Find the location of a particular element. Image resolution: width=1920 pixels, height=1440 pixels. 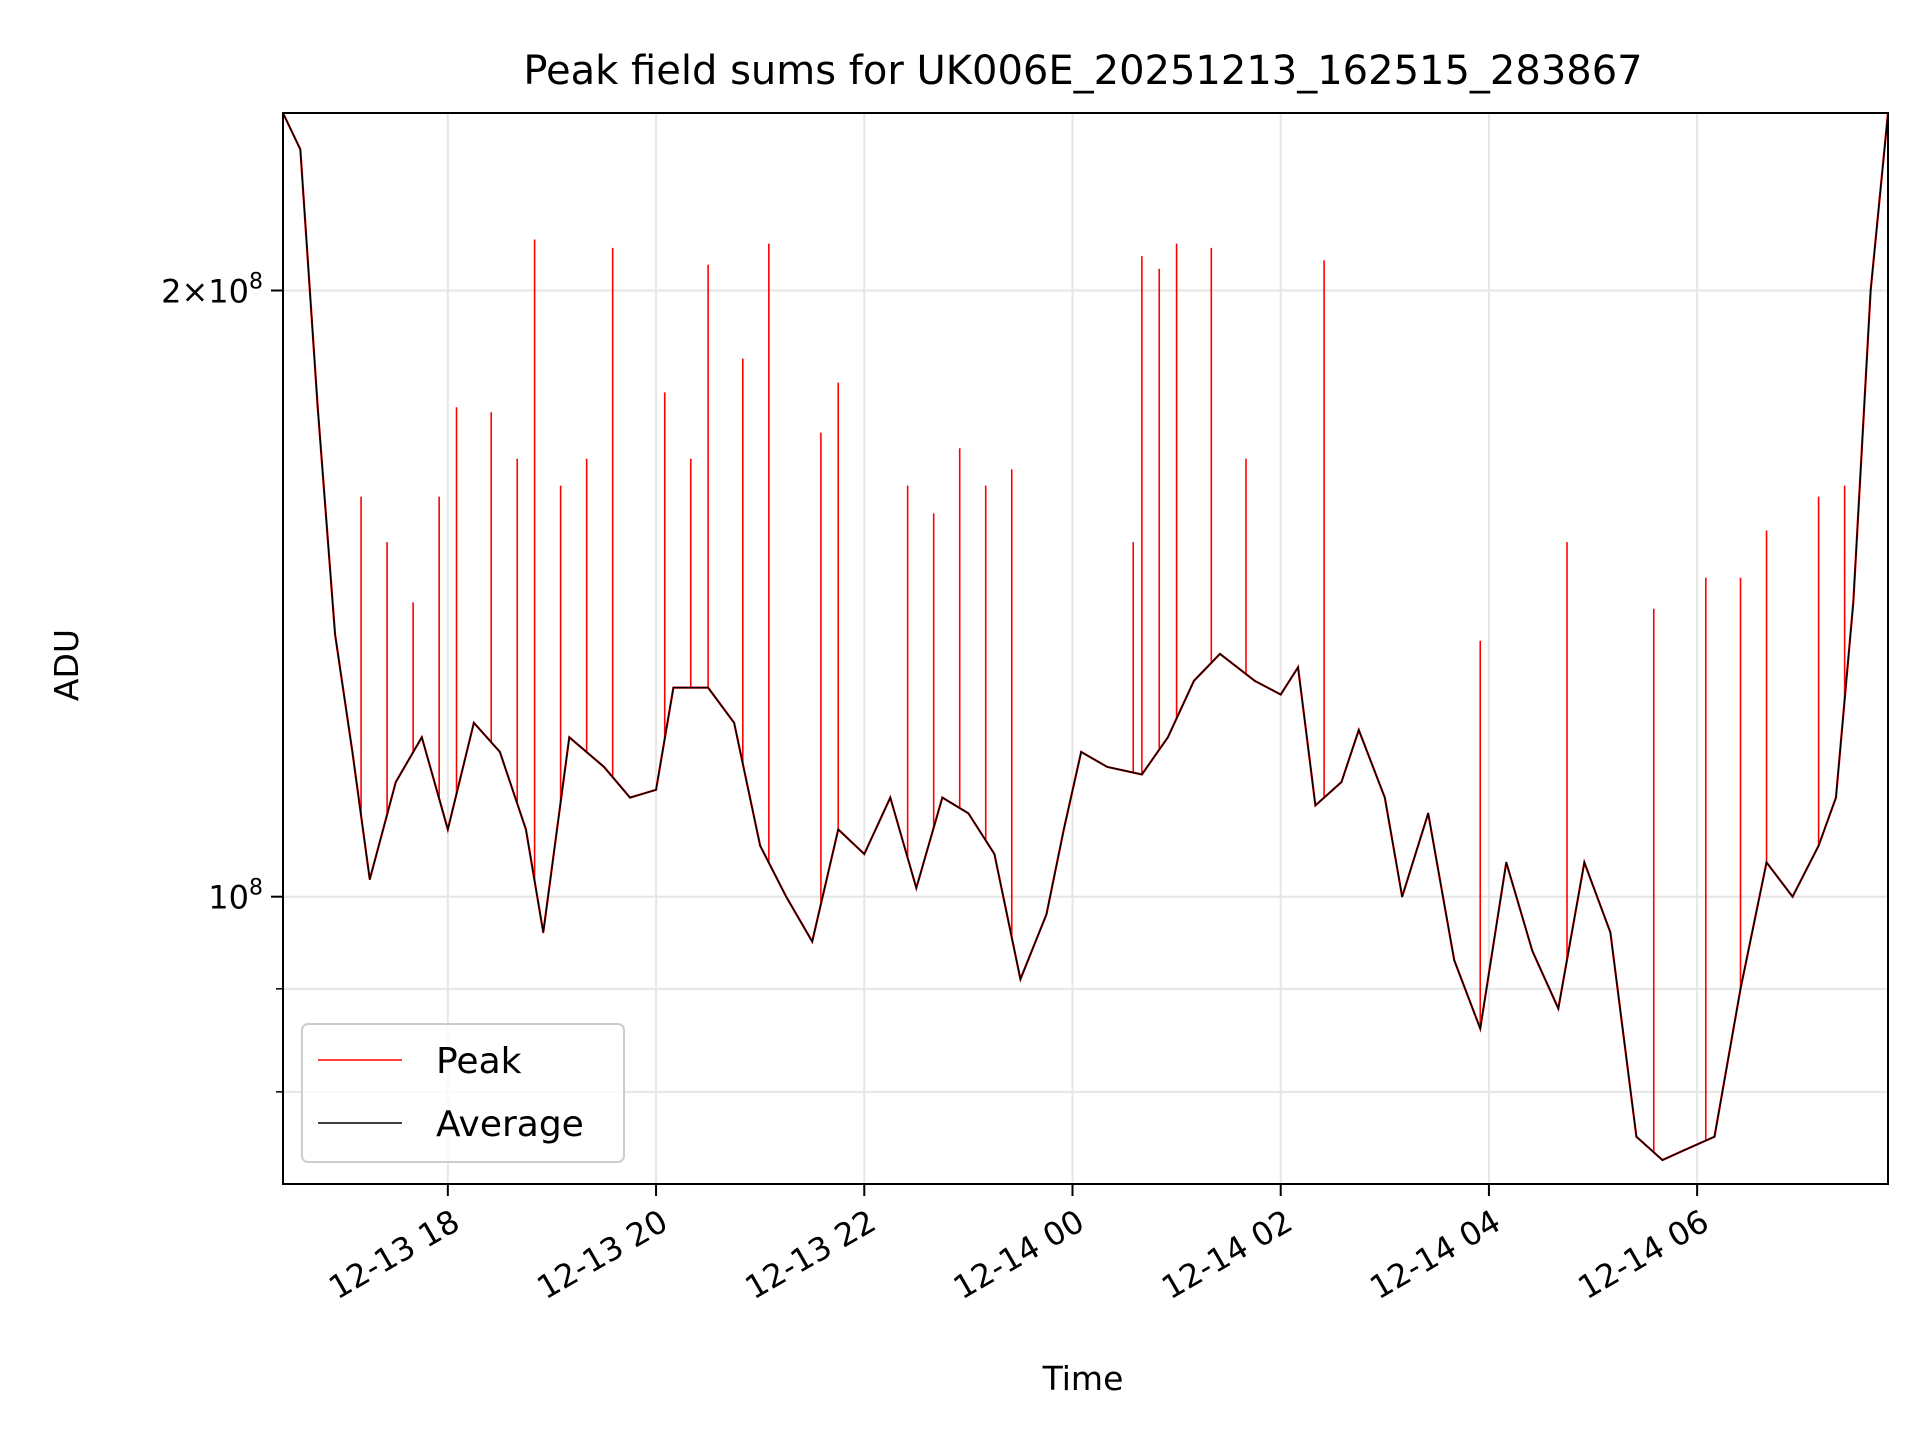

y-axis-label: ADU is located at coordinates (66, 665).